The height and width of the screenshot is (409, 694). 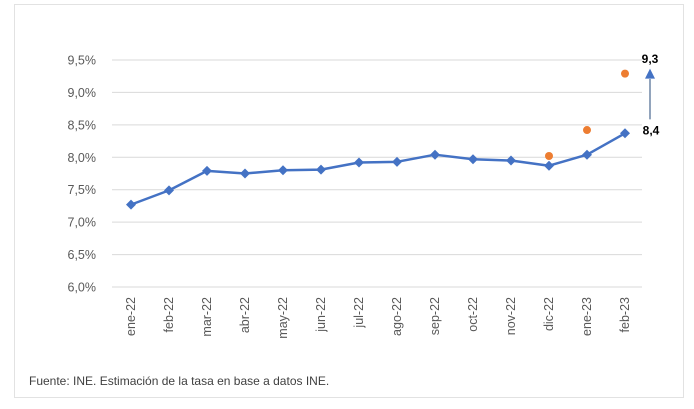 I want to click on x-tick-label: abr-22, so click(x=245, y=315).